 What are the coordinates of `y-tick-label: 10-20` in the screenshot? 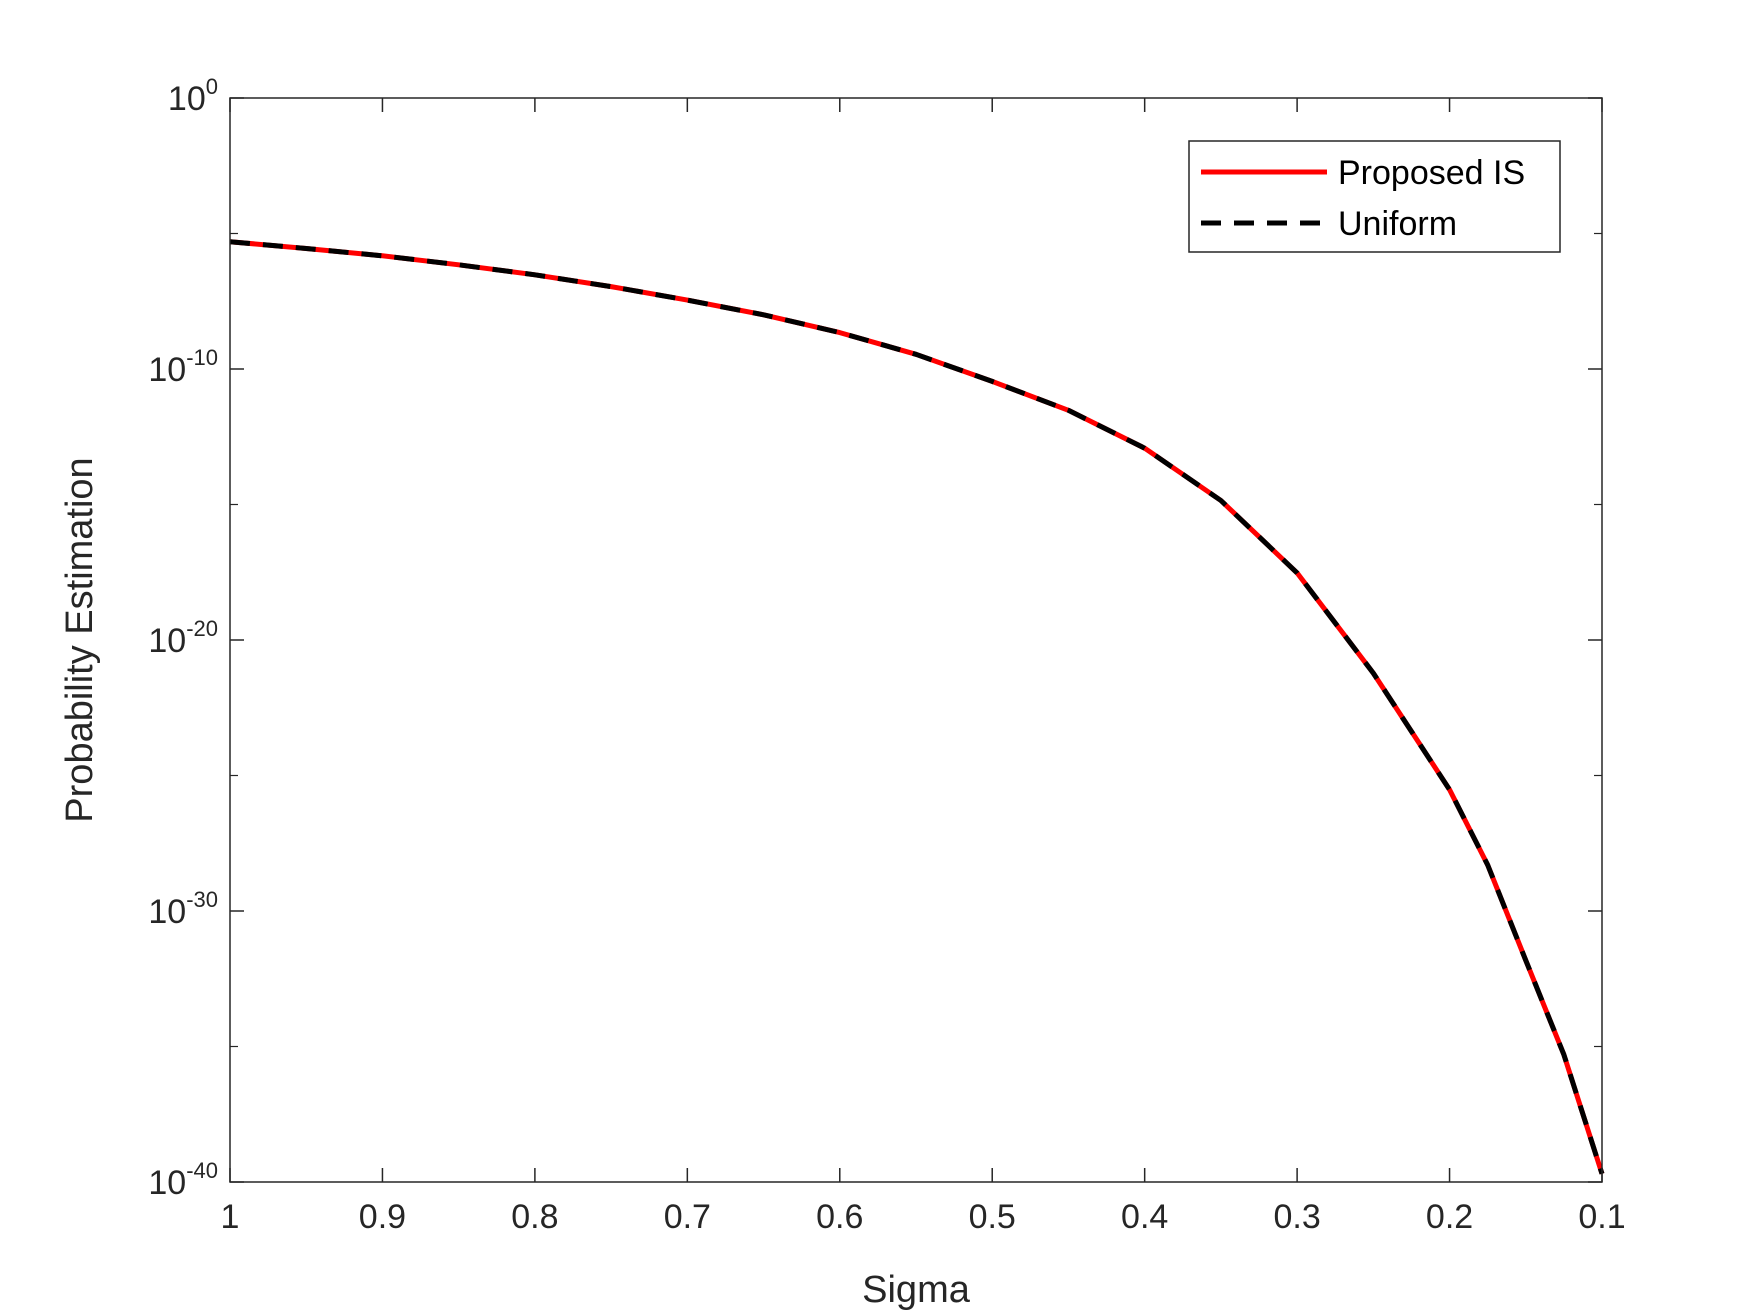 It's located at (183, 638).